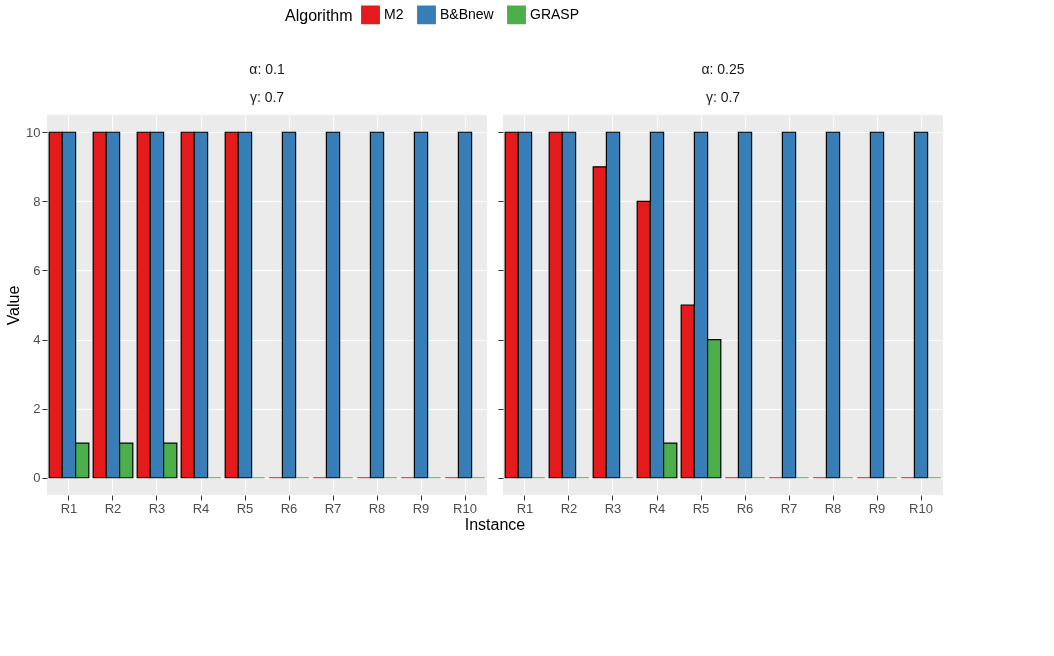 The width and height of the screenshot is (1054, 656). What do you see at coordinates (467, 13) in the screenshot?
I see `legend-label: B&Bnew` at bounding box center [467, 13].